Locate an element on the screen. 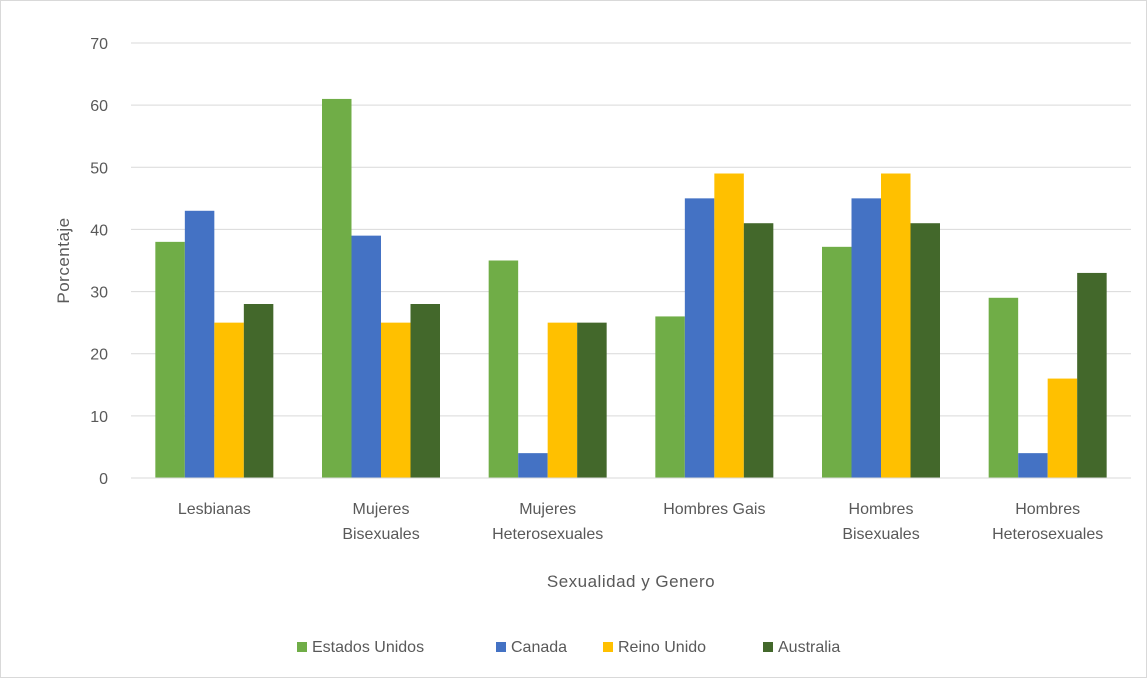 Image resolution: width=1147 pixels, height=679 pixels. y-tick-label: 10 is located at coordinates (99, 417).